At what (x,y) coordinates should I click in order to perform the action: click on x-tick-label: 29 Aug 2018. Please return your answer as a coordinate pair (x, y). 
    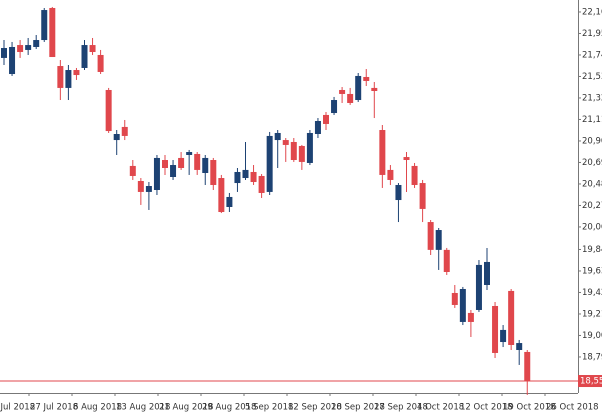
    Looking at the image, I should click on (229, 408).